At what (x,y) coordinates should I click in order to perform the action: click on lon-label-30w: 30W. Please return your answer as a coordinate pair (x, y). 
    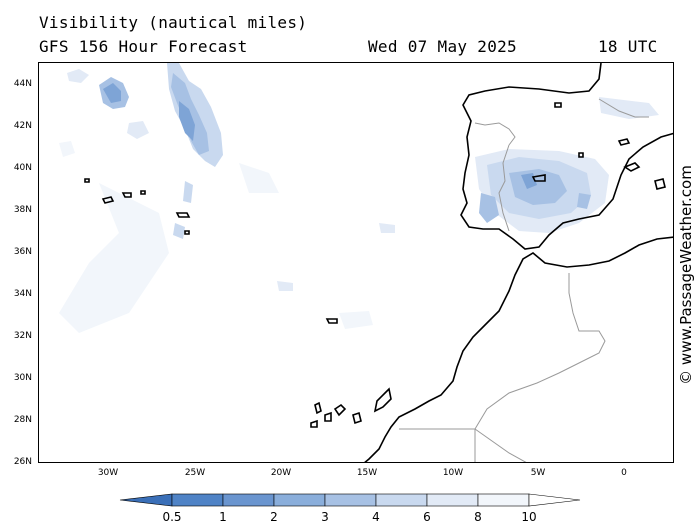
    Looking at the image, I should click on (108, 473).